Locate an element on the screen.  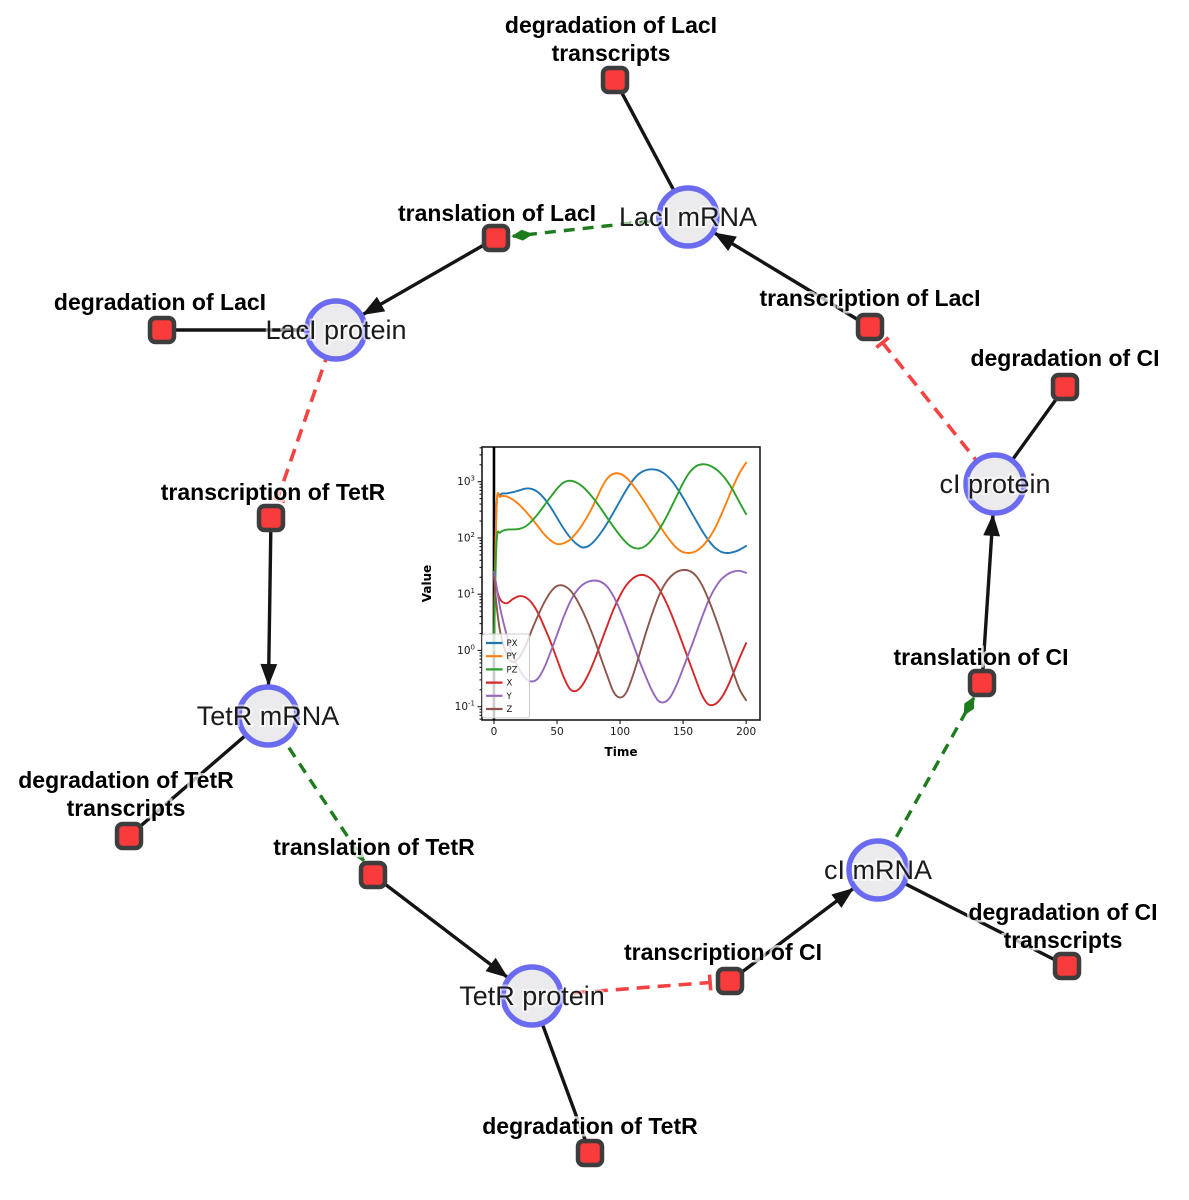
species-node-tetr-mrna is located at coordinates (268, 716).